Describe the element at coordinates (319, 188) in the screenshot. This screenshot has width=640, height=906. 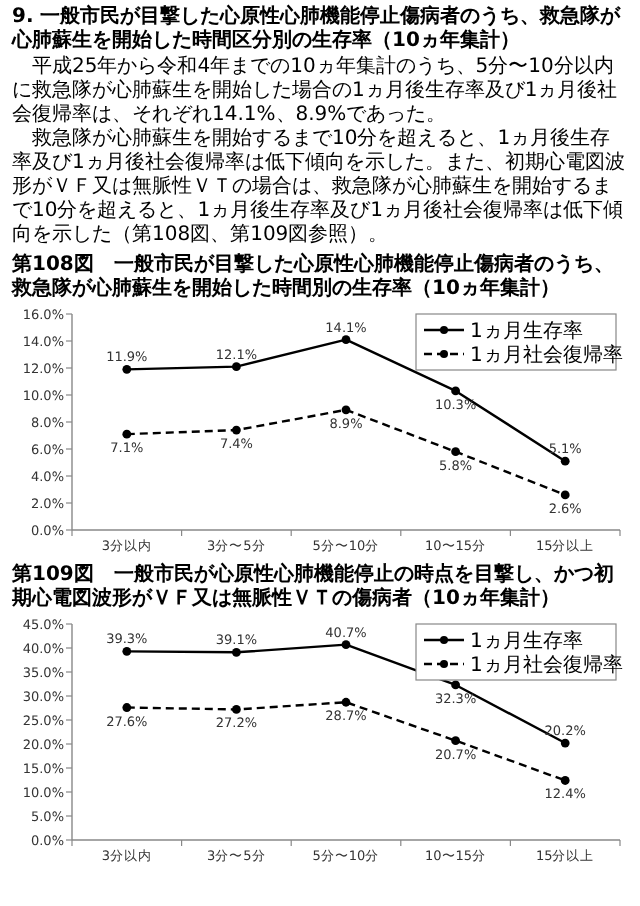
I see `text: 救急隊が心肺蘇生を開始するまで10分を超えると、1ヵ月後生存率及び1ヵ月後社会復帰率は低下傾向を示した。また、初期心電図波形がＶＦ又は無脈性ＶＴの場合は、救急隊が心肺蘇生を開始するまで10分を超えると、1ヵ月後生存率及び1ヵ月後社会復帰率は低下傾向を示した（第108図、第109図参照）。` at that location.